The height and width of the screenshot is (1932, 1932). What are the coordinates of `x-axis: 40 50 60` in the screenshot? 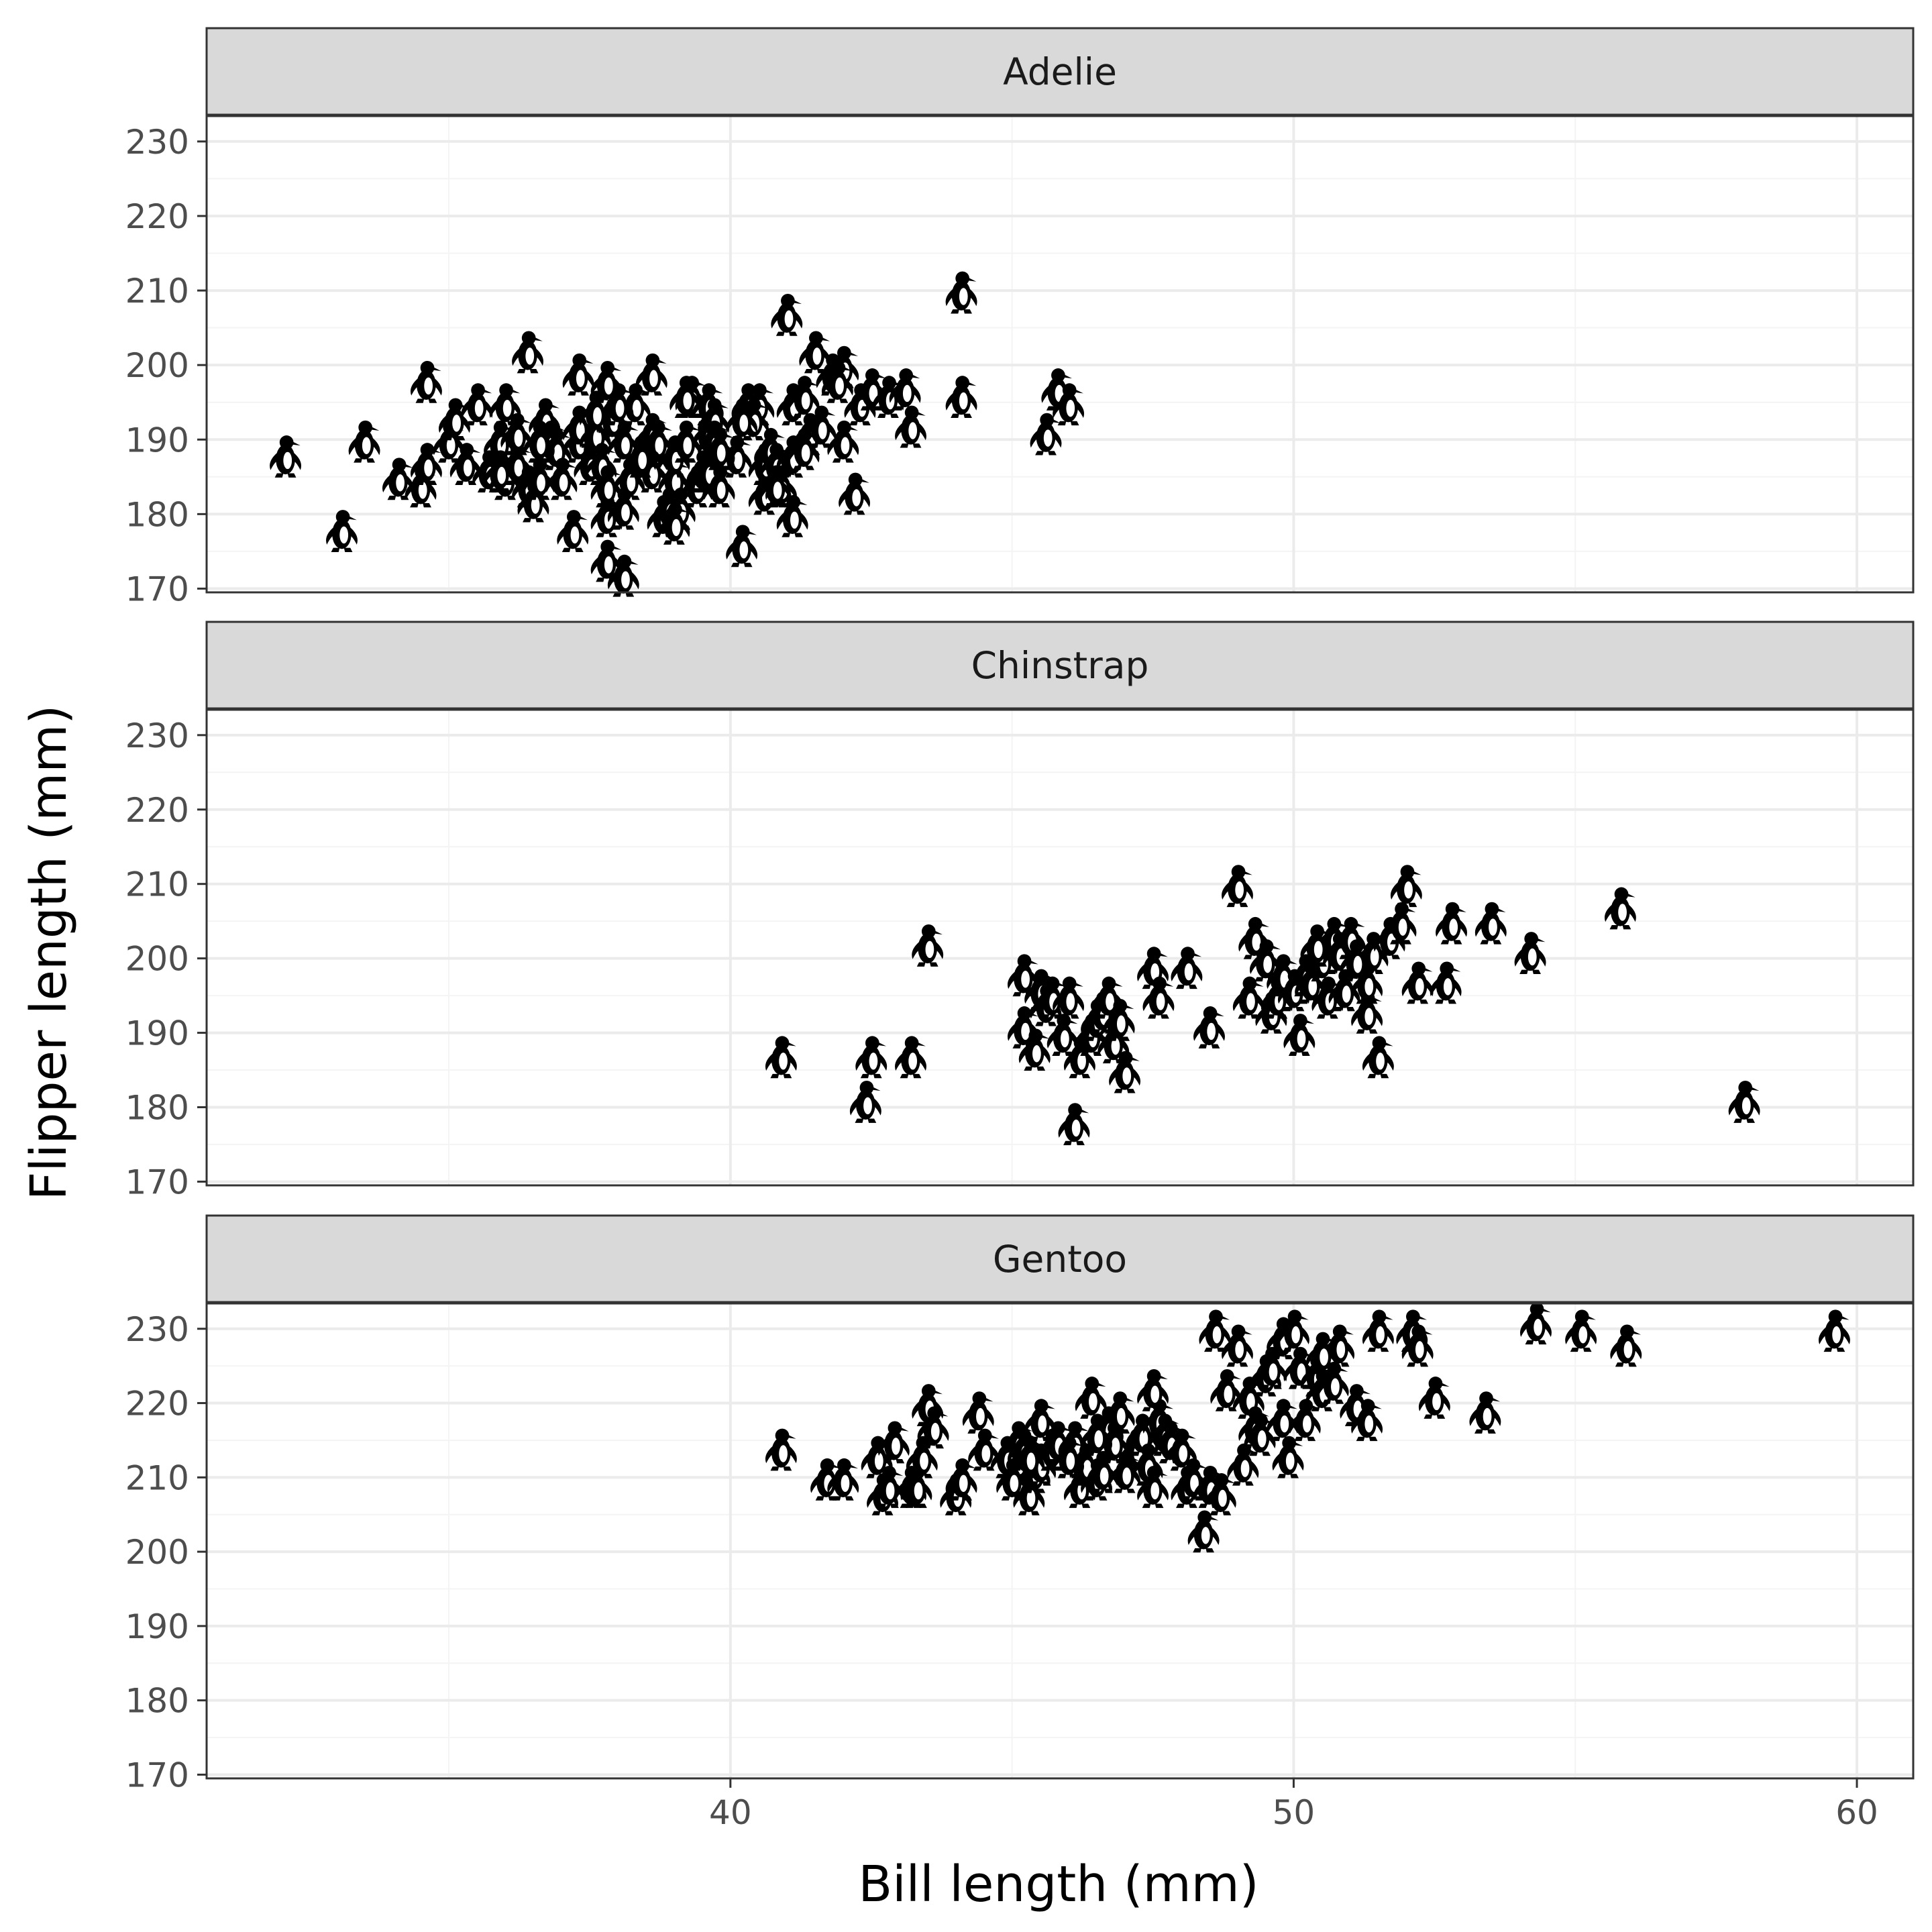 It's located at (1293, 1805).